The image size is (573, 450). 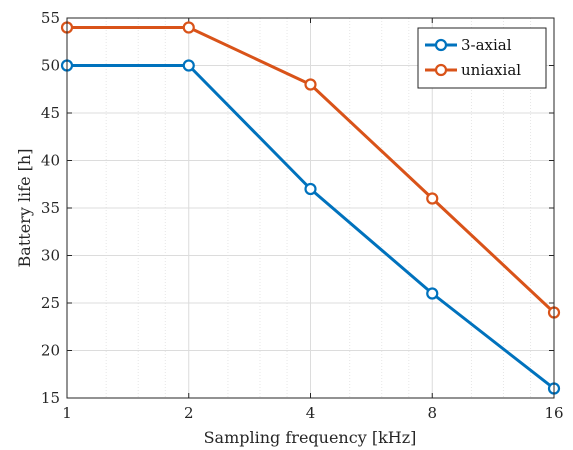 I want to click on x-axis-label: Sampling frequency [kHz], so click(x=310, y=437).